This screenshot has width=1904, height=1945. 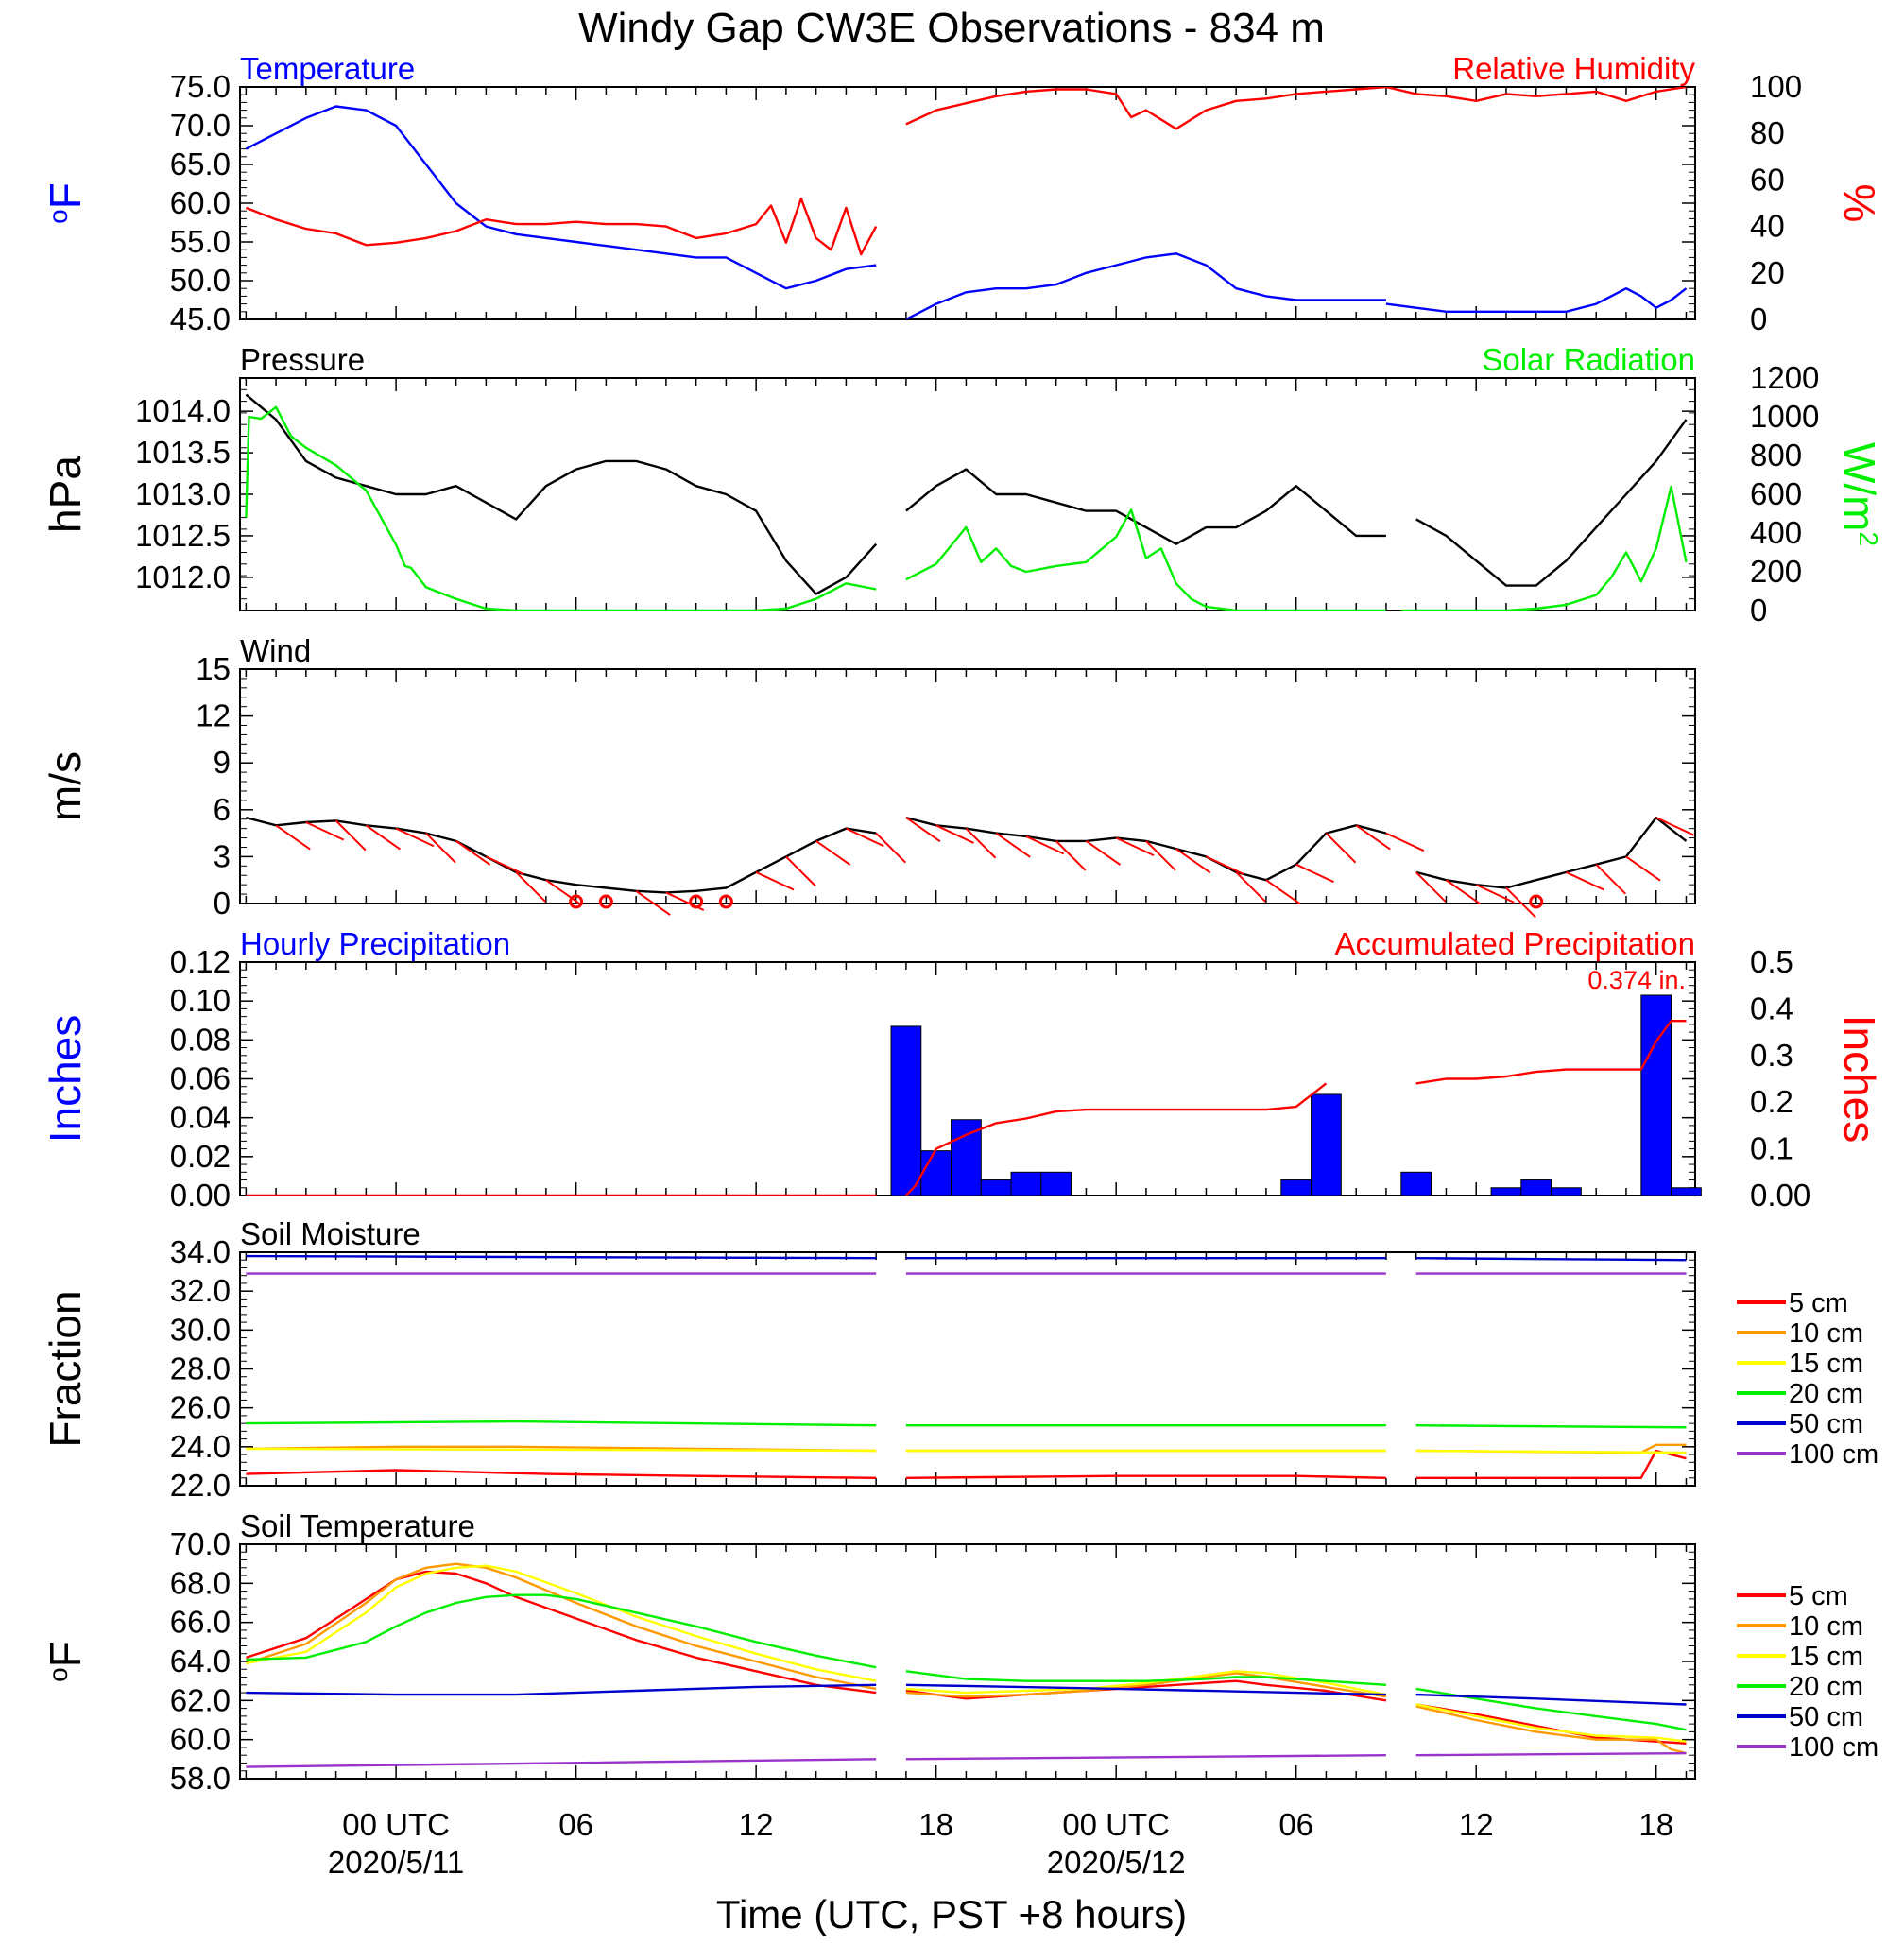 I want to click on y-tick-label: 15, so click(x=213, y=668).